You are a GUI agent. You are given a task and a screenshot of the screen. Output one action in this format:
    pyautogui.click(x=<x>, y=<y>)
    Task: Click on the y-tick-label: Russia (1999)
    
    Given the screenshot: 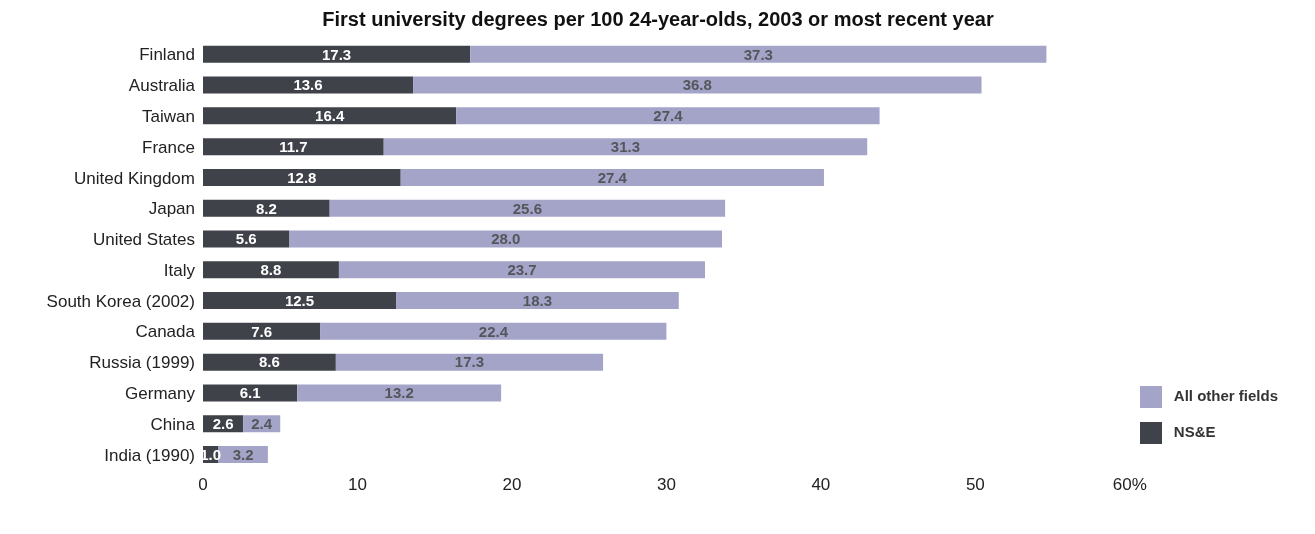 What is the action you would take?
    pyautogui.click(x=142, y=363)
    